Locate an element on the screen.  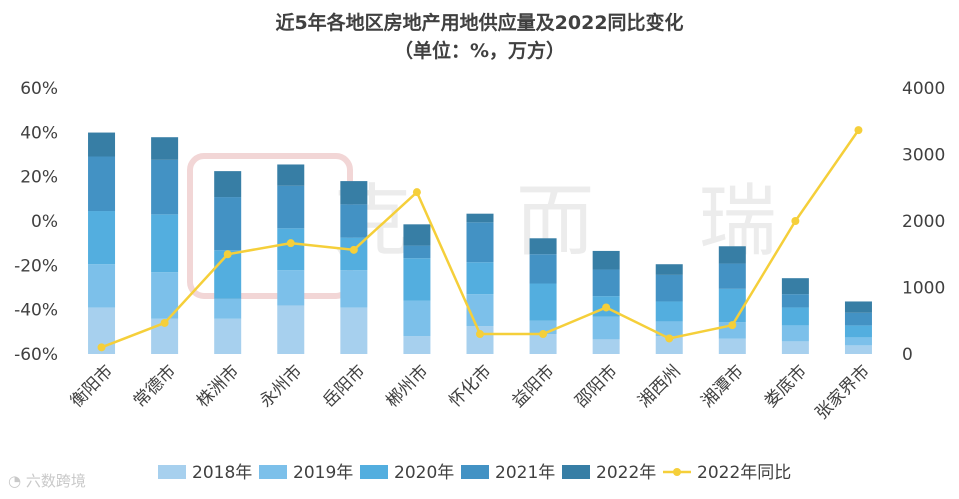
logo-icon: ◔ is located at coordinates (15, 481).